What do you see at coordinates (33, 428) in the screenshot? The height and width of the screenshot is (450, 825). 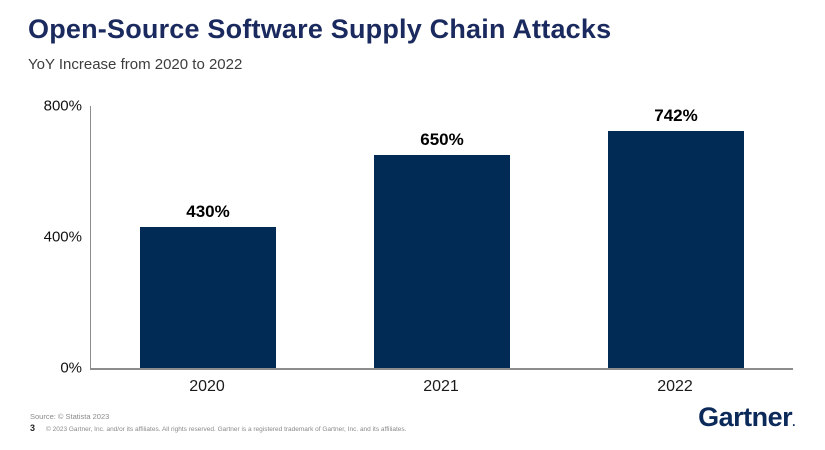 I see `page-number: 3` at bounding box center [33, 428].